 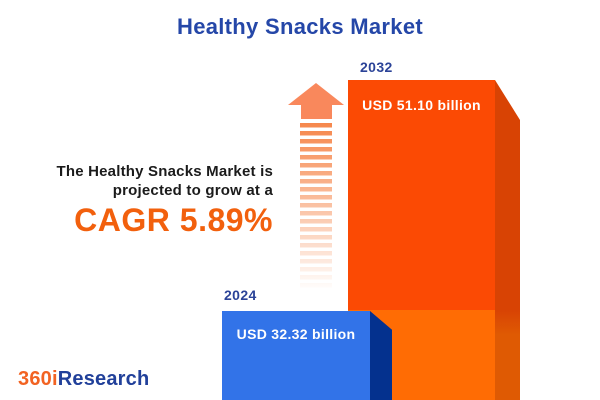 I want to click on growth-arrow-icon, so click(x=316, y=94).